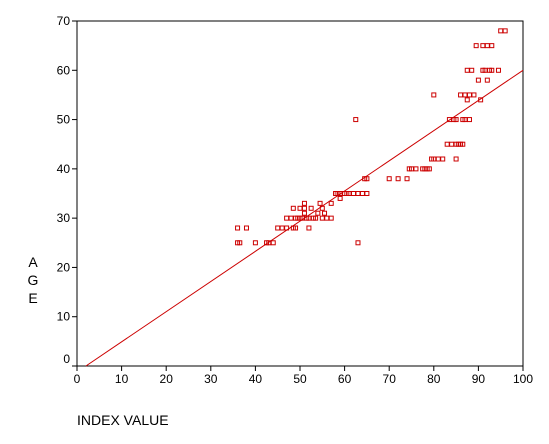 The image size is (549, 444). Describe the element at coordinates (64, 21) in the screenshot. I see `y-tick-label: 70` at that location.